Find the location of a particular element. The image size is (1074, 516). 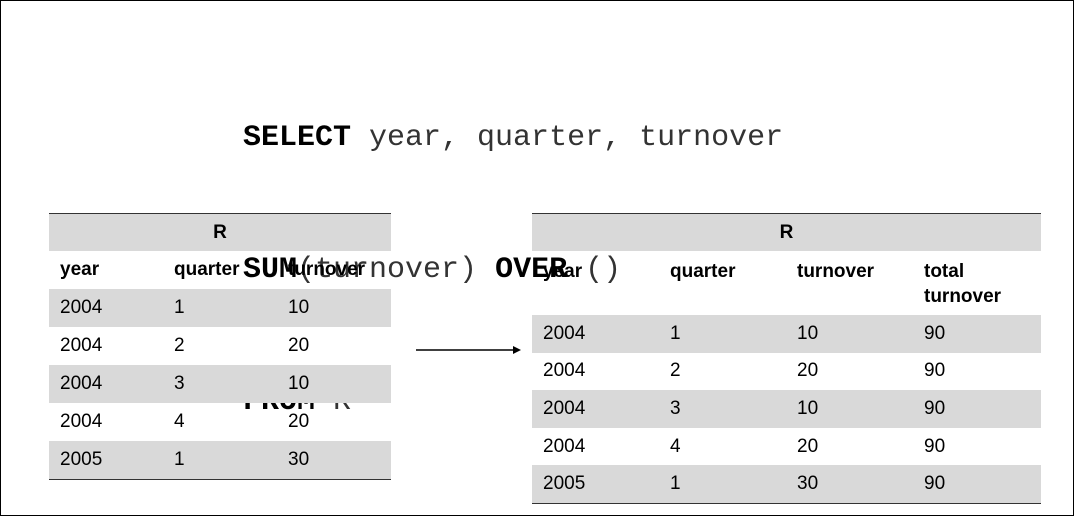

table-row: 2004 3 10 90 is located at coordinates (786, 409).